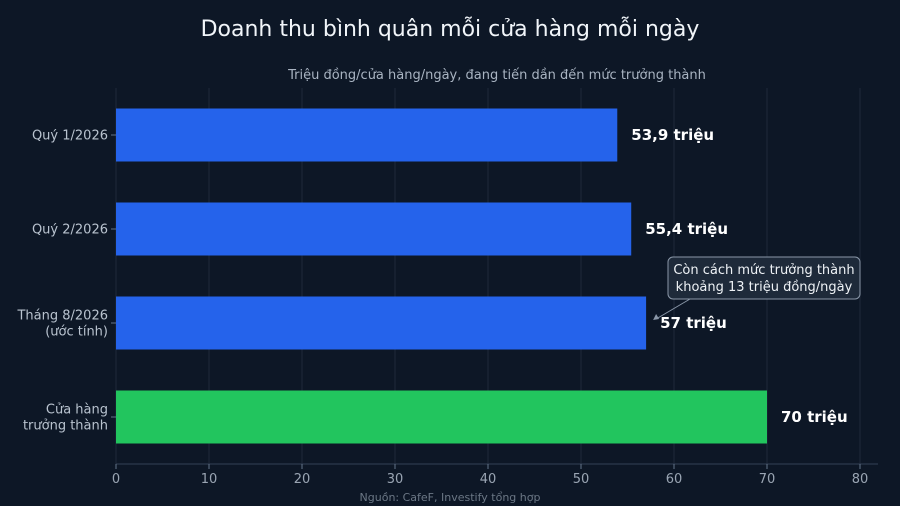 The image size is (900, 506). What do you see at coordinates (70, 230) in the screenshot?
I see `category-label: Quý 2/2026` at bounding box center [70, 230].